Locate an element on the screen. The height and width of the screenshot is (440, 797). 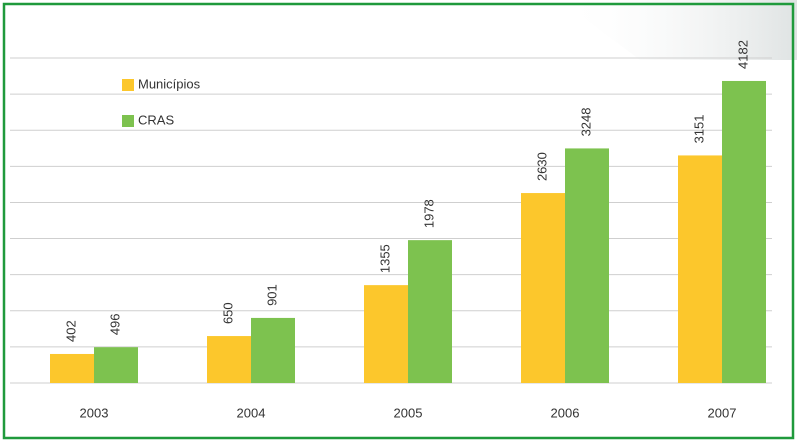
x-tick-label: 2005 is located at coordinates (408, 412).